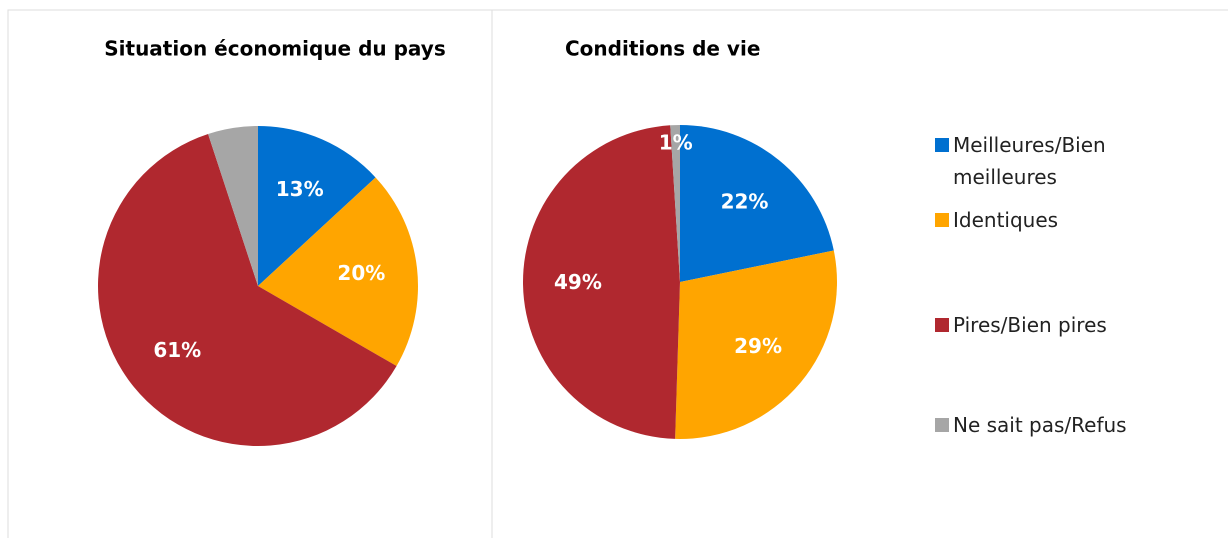 The width and height of the screenshot is (1228, 538). What do you see at coordinates (1030, 325) in the screenshot?
I see `legend-label: Pires/Bien pires` at bounding box center [1030, 325].